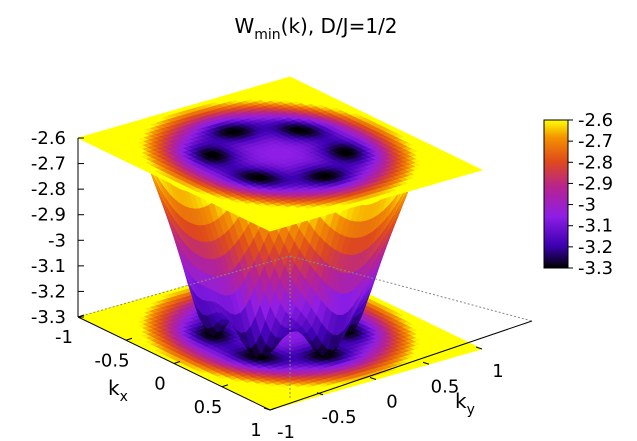 The height and width of the screenshot is (441, 637). What do you see at coordinates (111, 360) in the screenshot?
I see `x-tick-label: -0.5` at bounding box center [111, 360].